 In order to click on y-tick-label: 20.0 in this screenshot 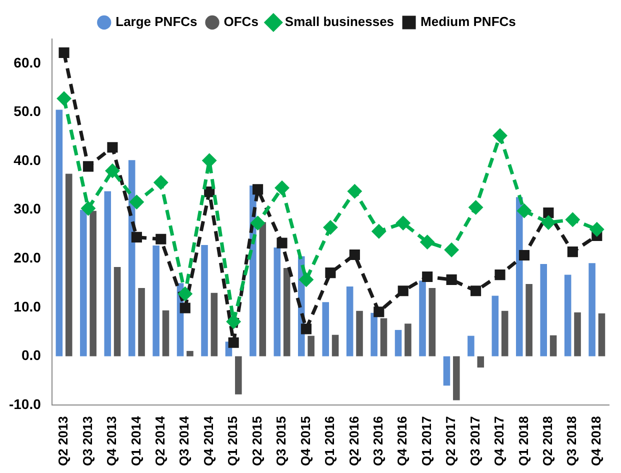, I will do `click(28, 258)`.